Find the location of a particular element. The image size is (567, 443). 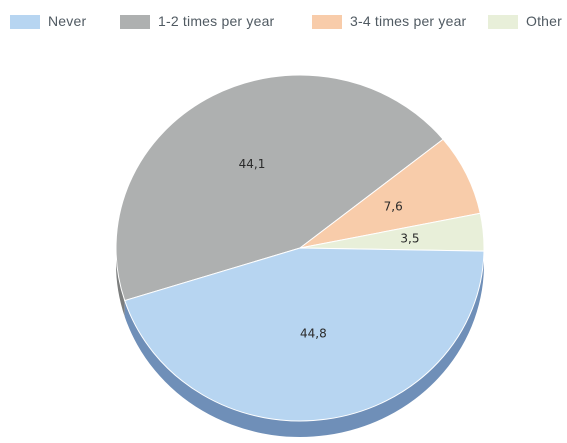

slice-value-label: 44,8 is located at coordinates (313, 334).